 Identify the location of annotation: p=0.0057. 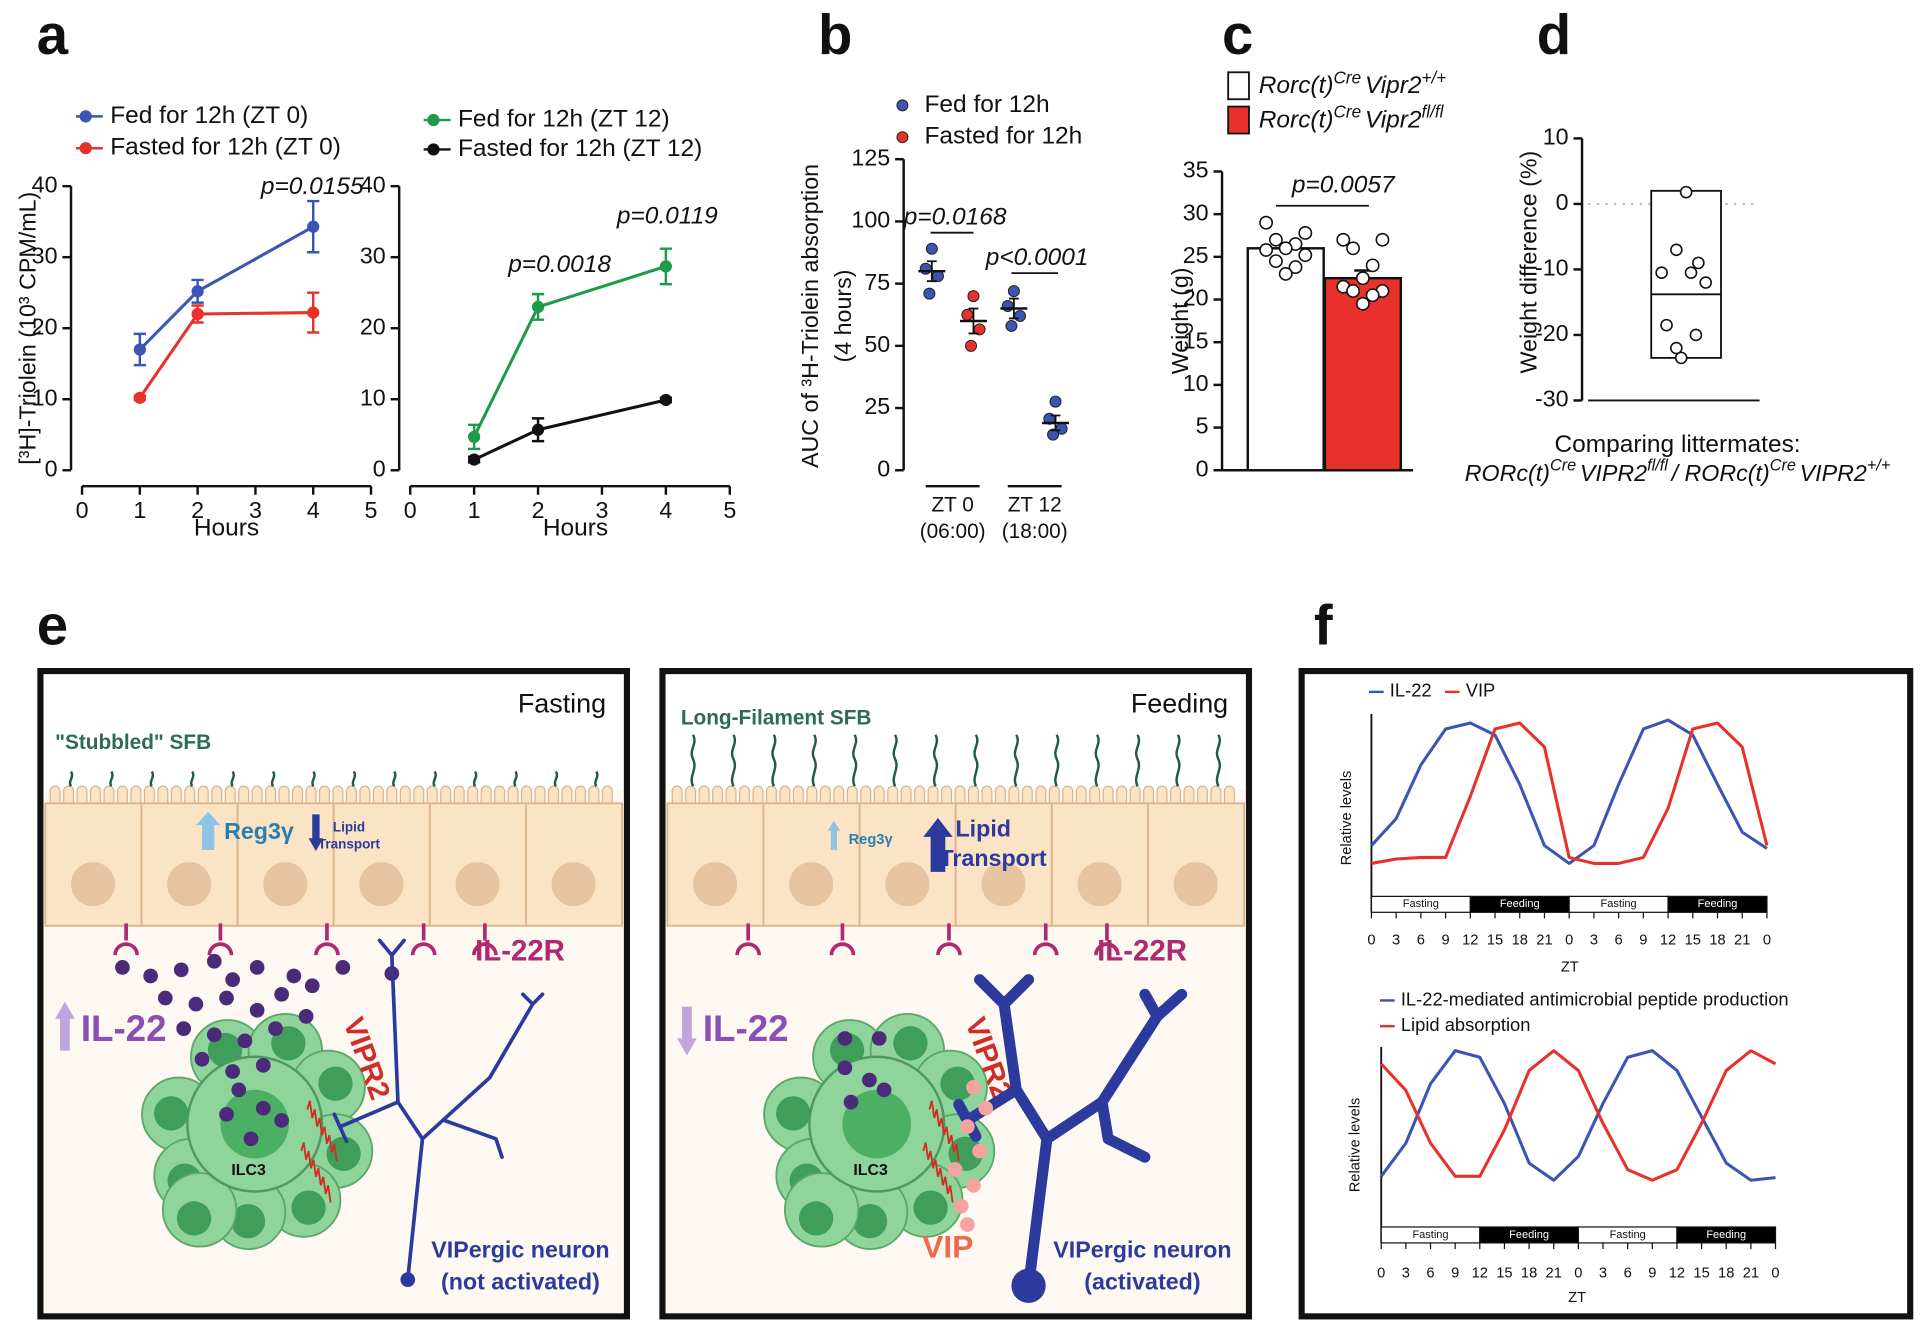
(1343, 185).